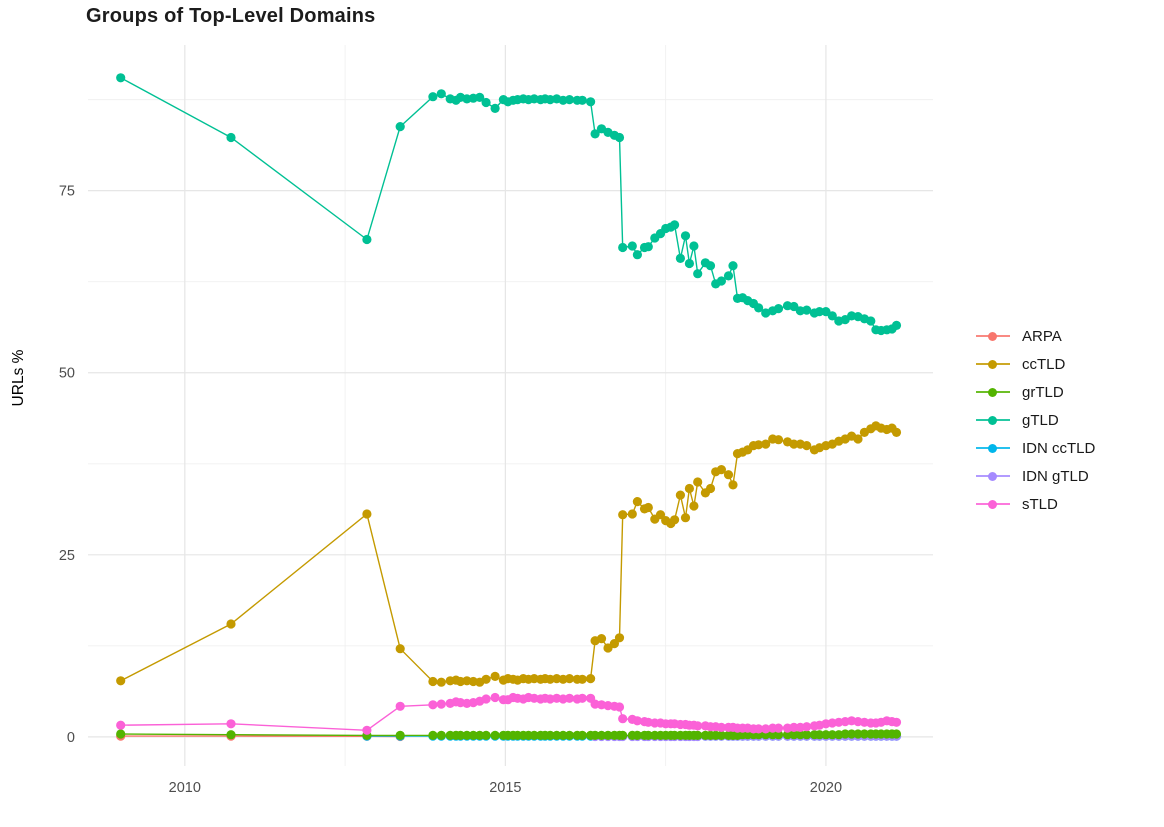 Image resolution: width=1164 pixels, height=827 pixels. I want to click on legend-item-cctld: ccTLD, so click(1035, 364).